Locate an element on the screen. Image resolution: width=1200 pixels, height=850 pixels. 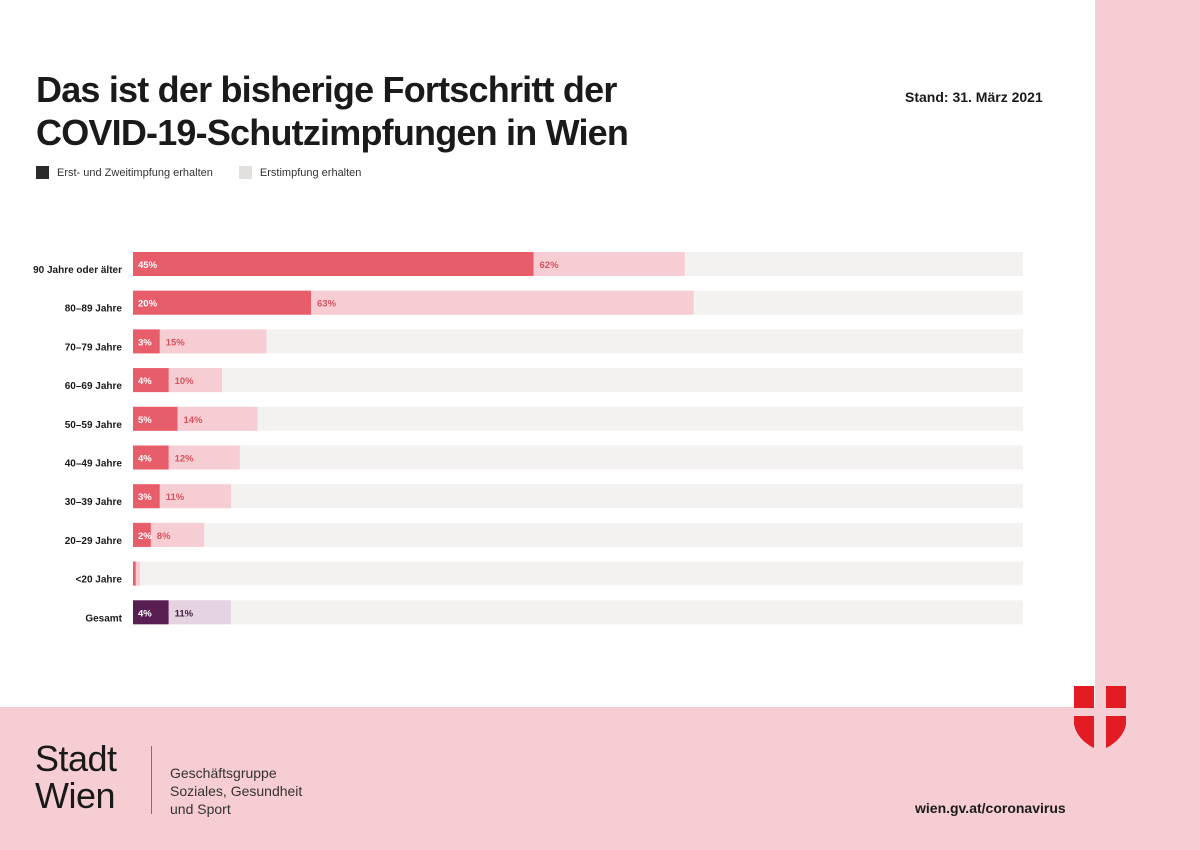
value-label-first: 10% is located at coordinates (185, 381).